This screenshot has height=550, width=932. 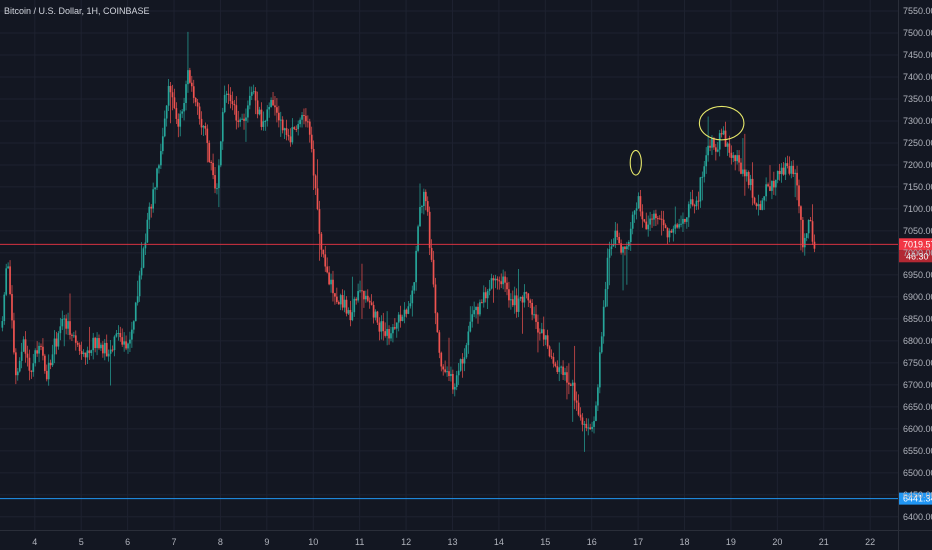 What do you see at coordinates (915, 498) in the screenshot?
I see `horizontal-line-tag` at bounding box center [915, 498].